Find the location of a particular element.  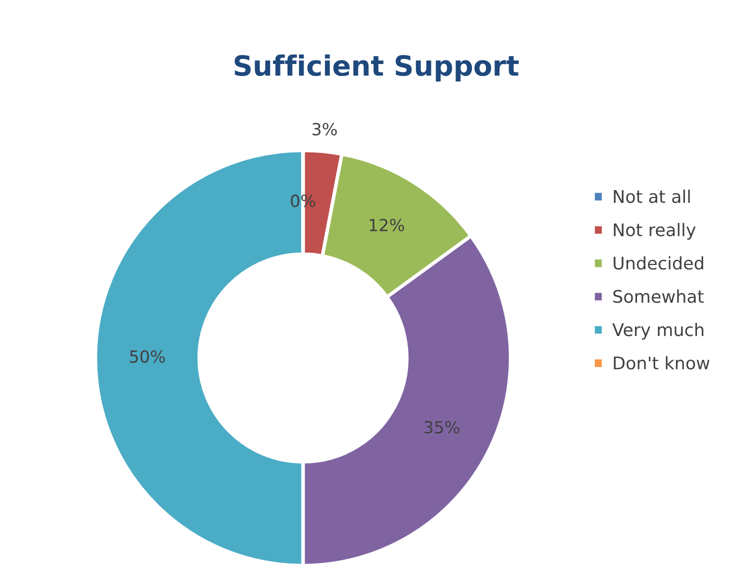

legend-label: Not really is located at coordinates (655, 231).